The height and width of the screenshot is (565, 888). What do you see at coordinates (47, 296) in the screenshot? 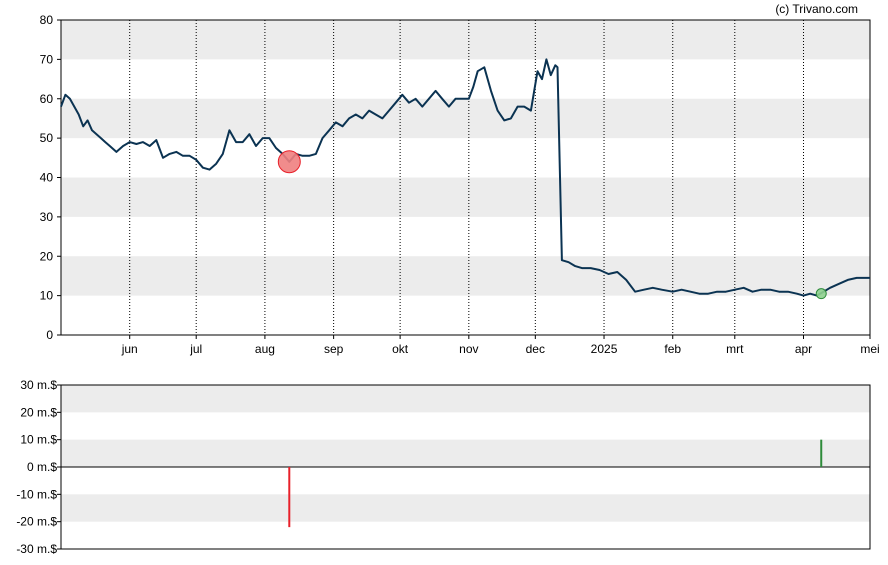
I see `y-tick-label: 10` at bounding box center [47, 296].